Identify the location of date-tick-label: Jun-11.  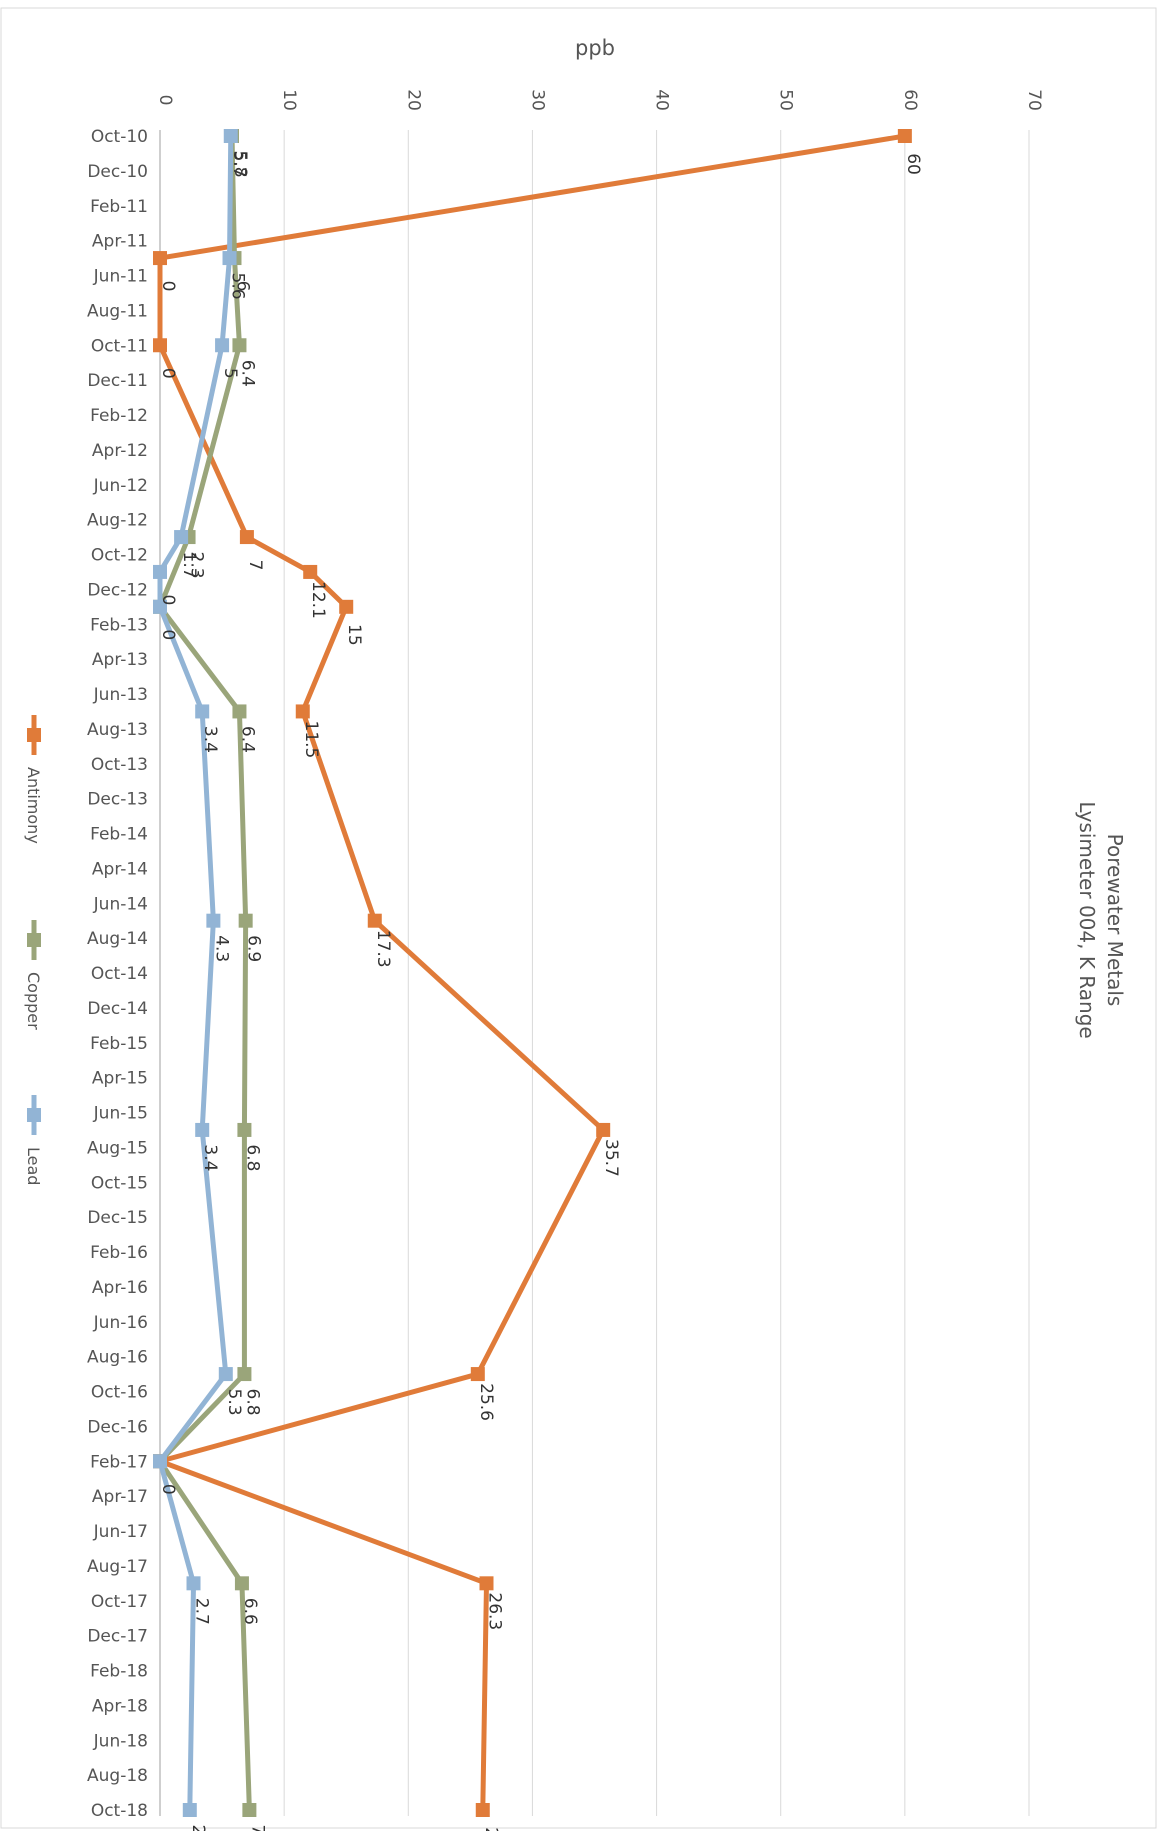
(120, 277).